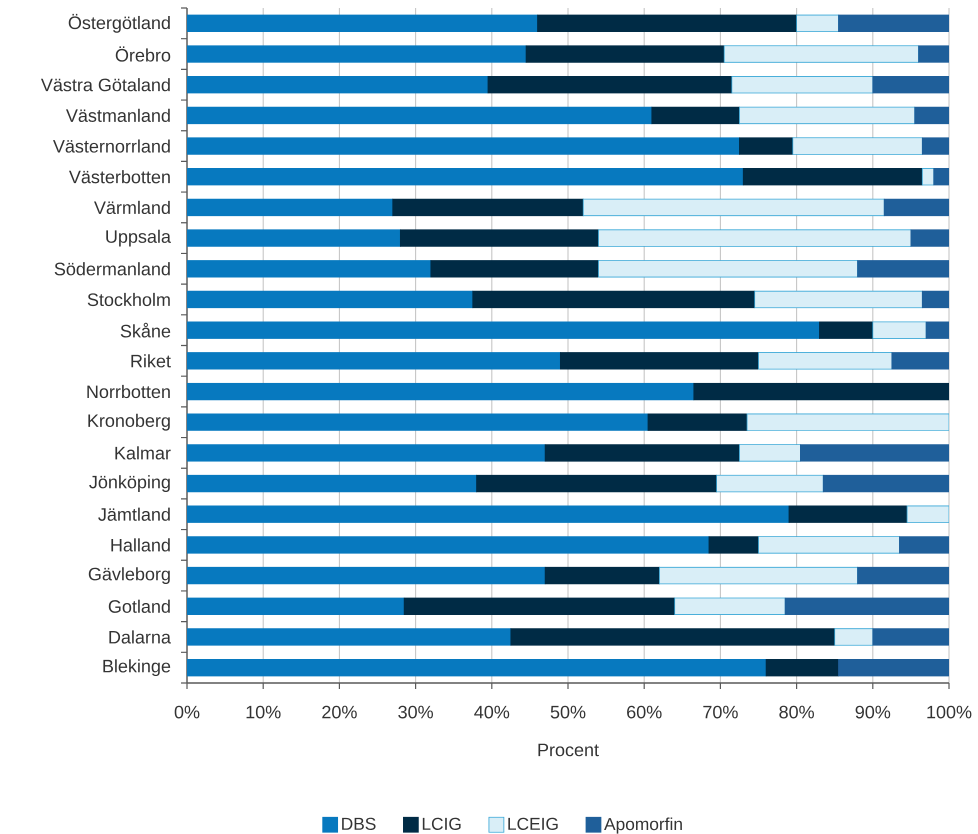 The width and height of the screenshot is (978, 834). Describe the element at coordinates (140, 637) in the screenshot. I see `y-tick-label: Dalarna` at that location.